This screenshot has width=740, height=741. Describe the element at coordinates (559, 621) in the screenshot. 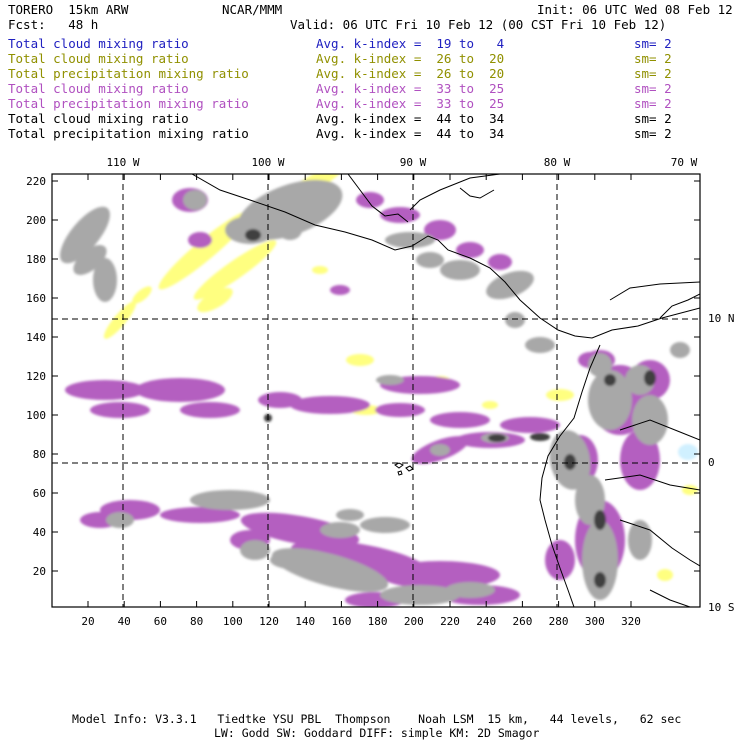

I see `x-tick-label: 280` at that location.